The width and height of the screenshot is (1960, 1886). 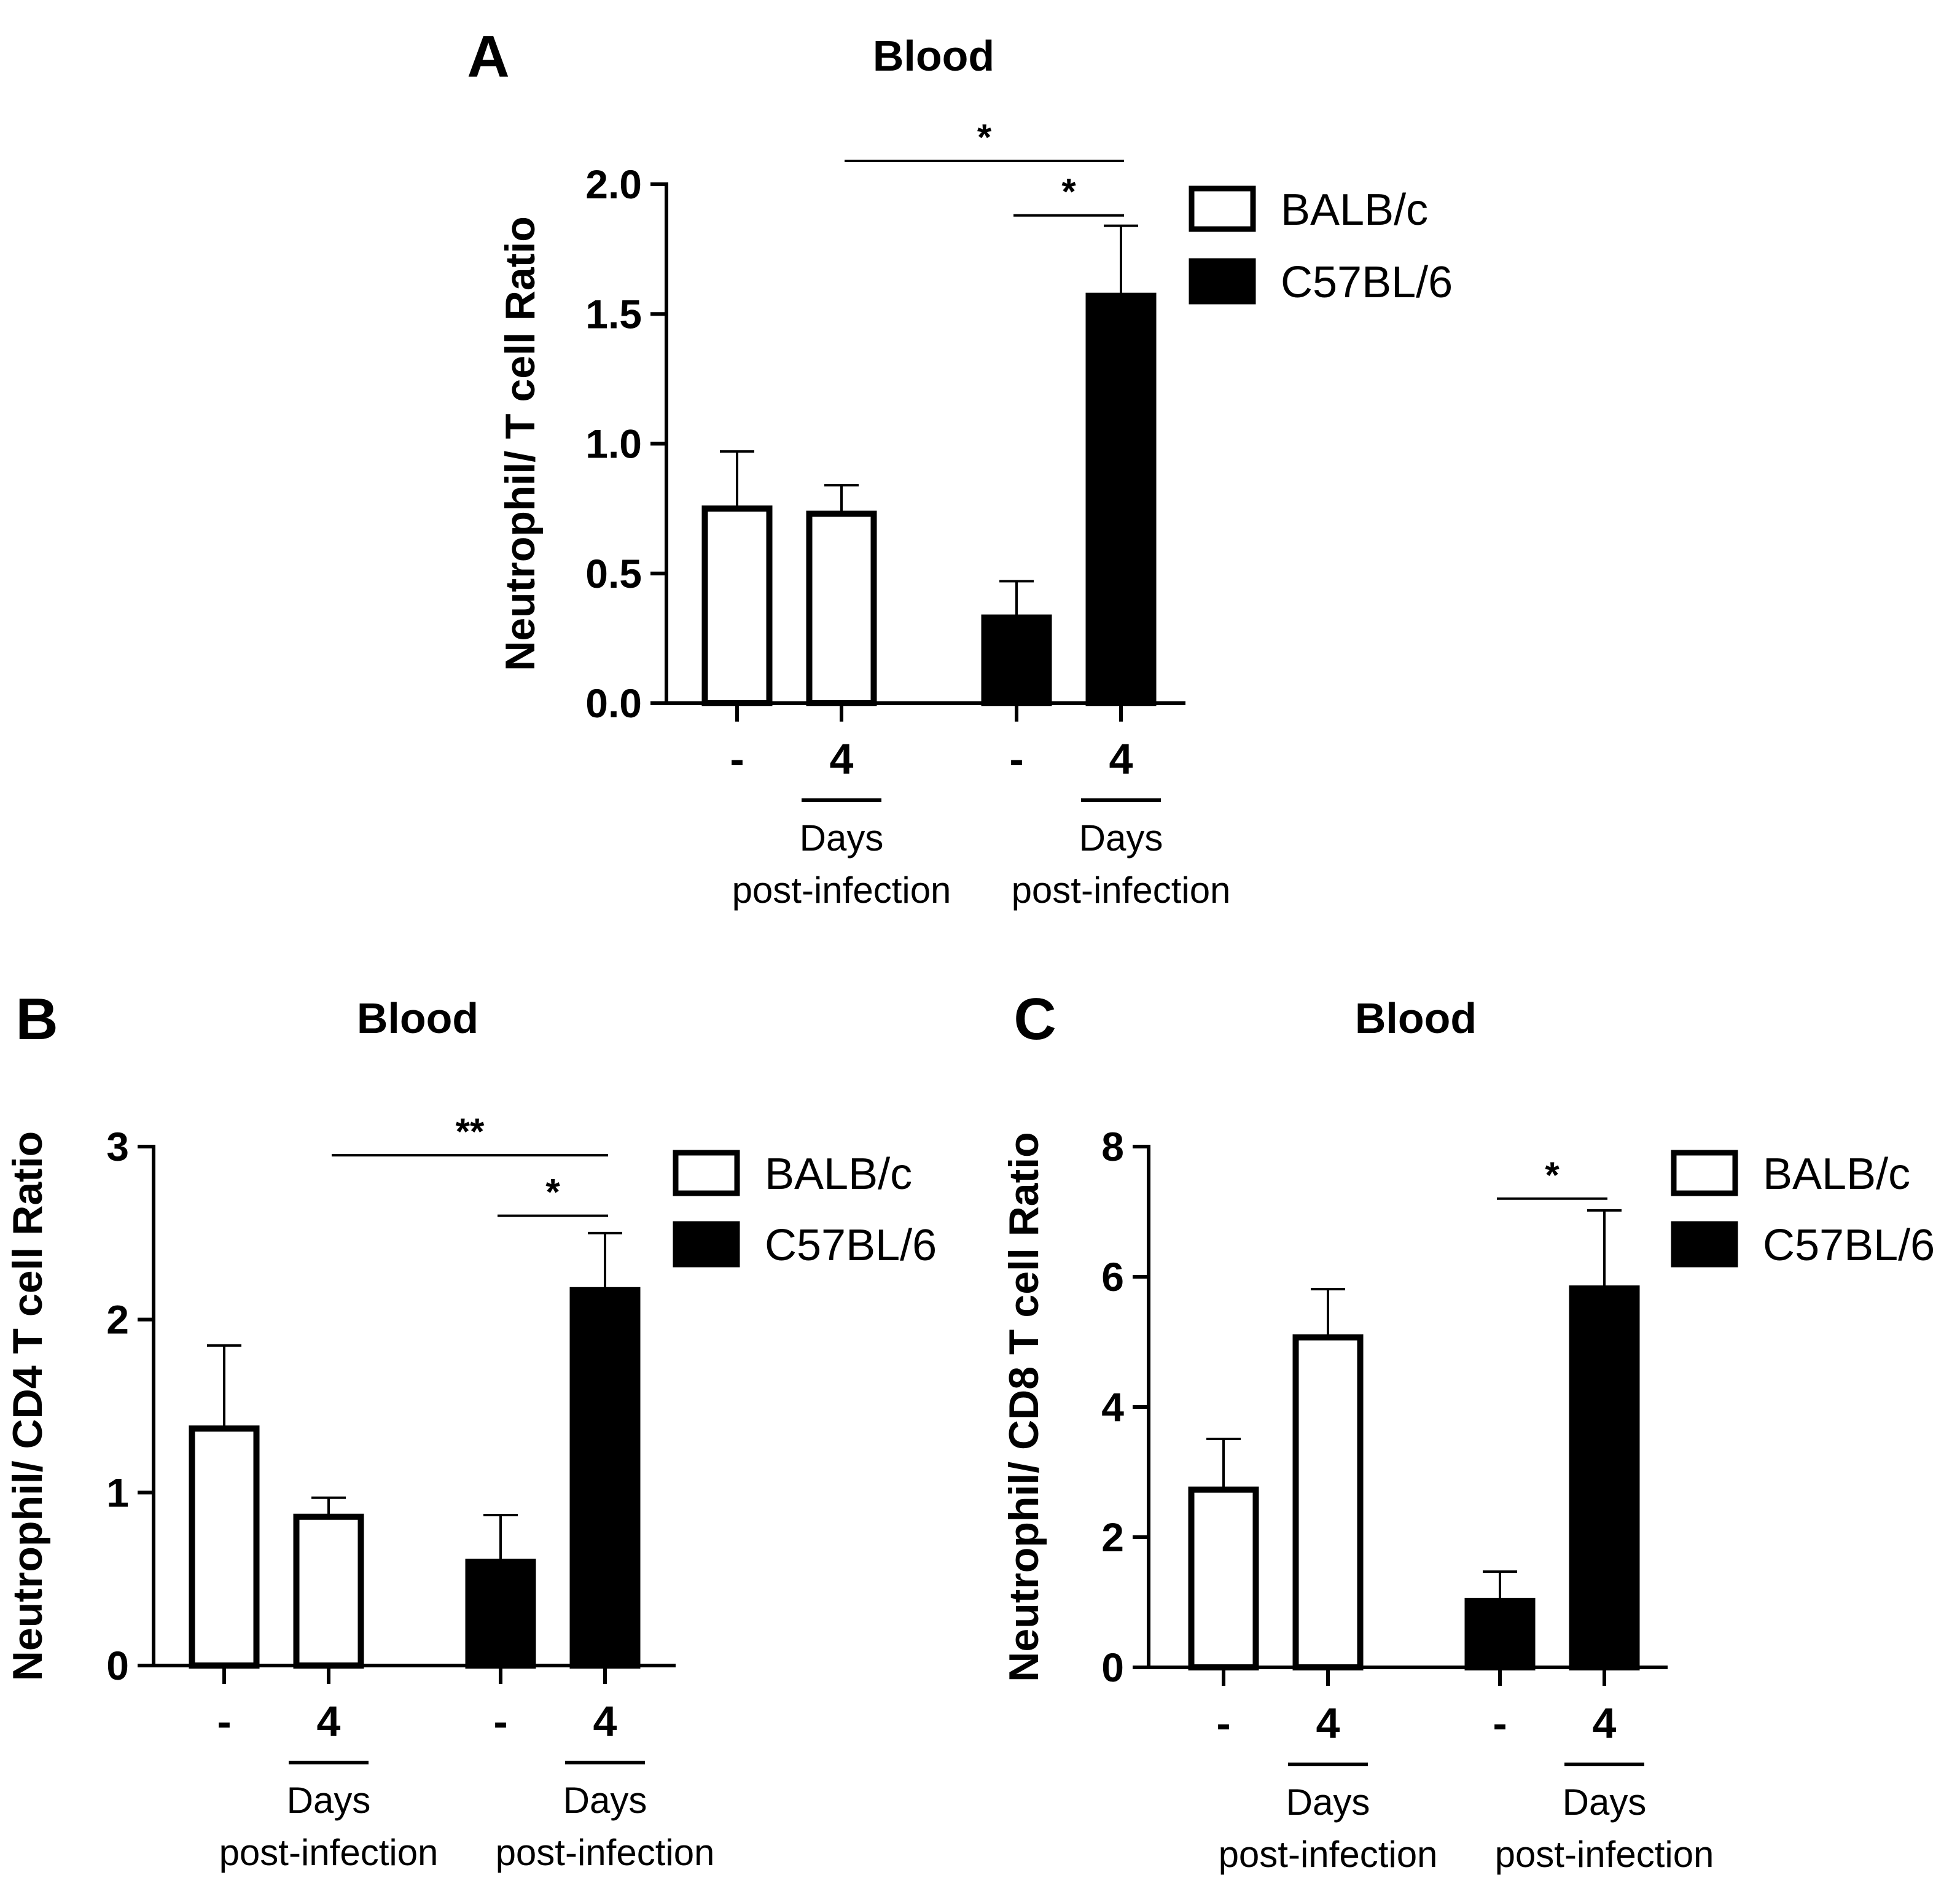 I want to click on y-tick-label: 0.0, so click(x=613, y=703).